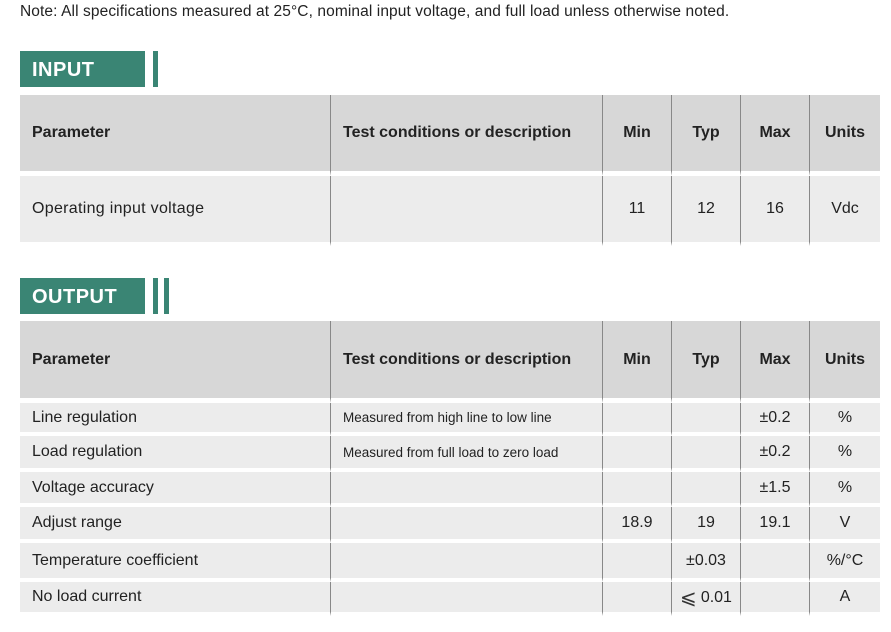 The width and height of the screenshot is (891, 632). I want to click on table-row: No load current ⩽ 0.01 A, so click(450, 599).